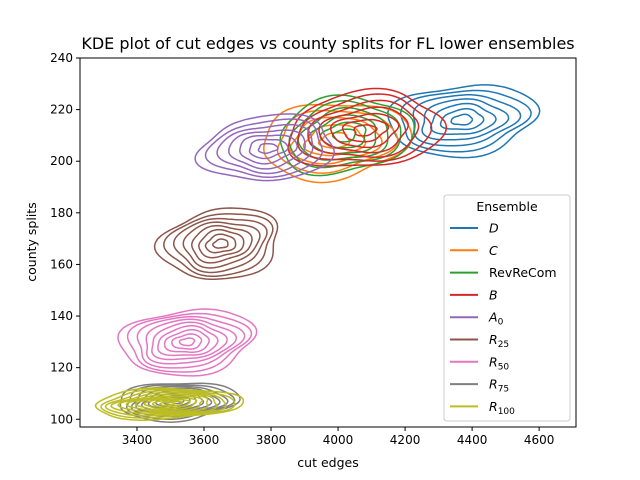 This screenshot has height=480, width=640. What do you see at coordinates (539, 440) in the screenshot?
I see `x-tick-label: 4600` at bounding box center [539, 440].